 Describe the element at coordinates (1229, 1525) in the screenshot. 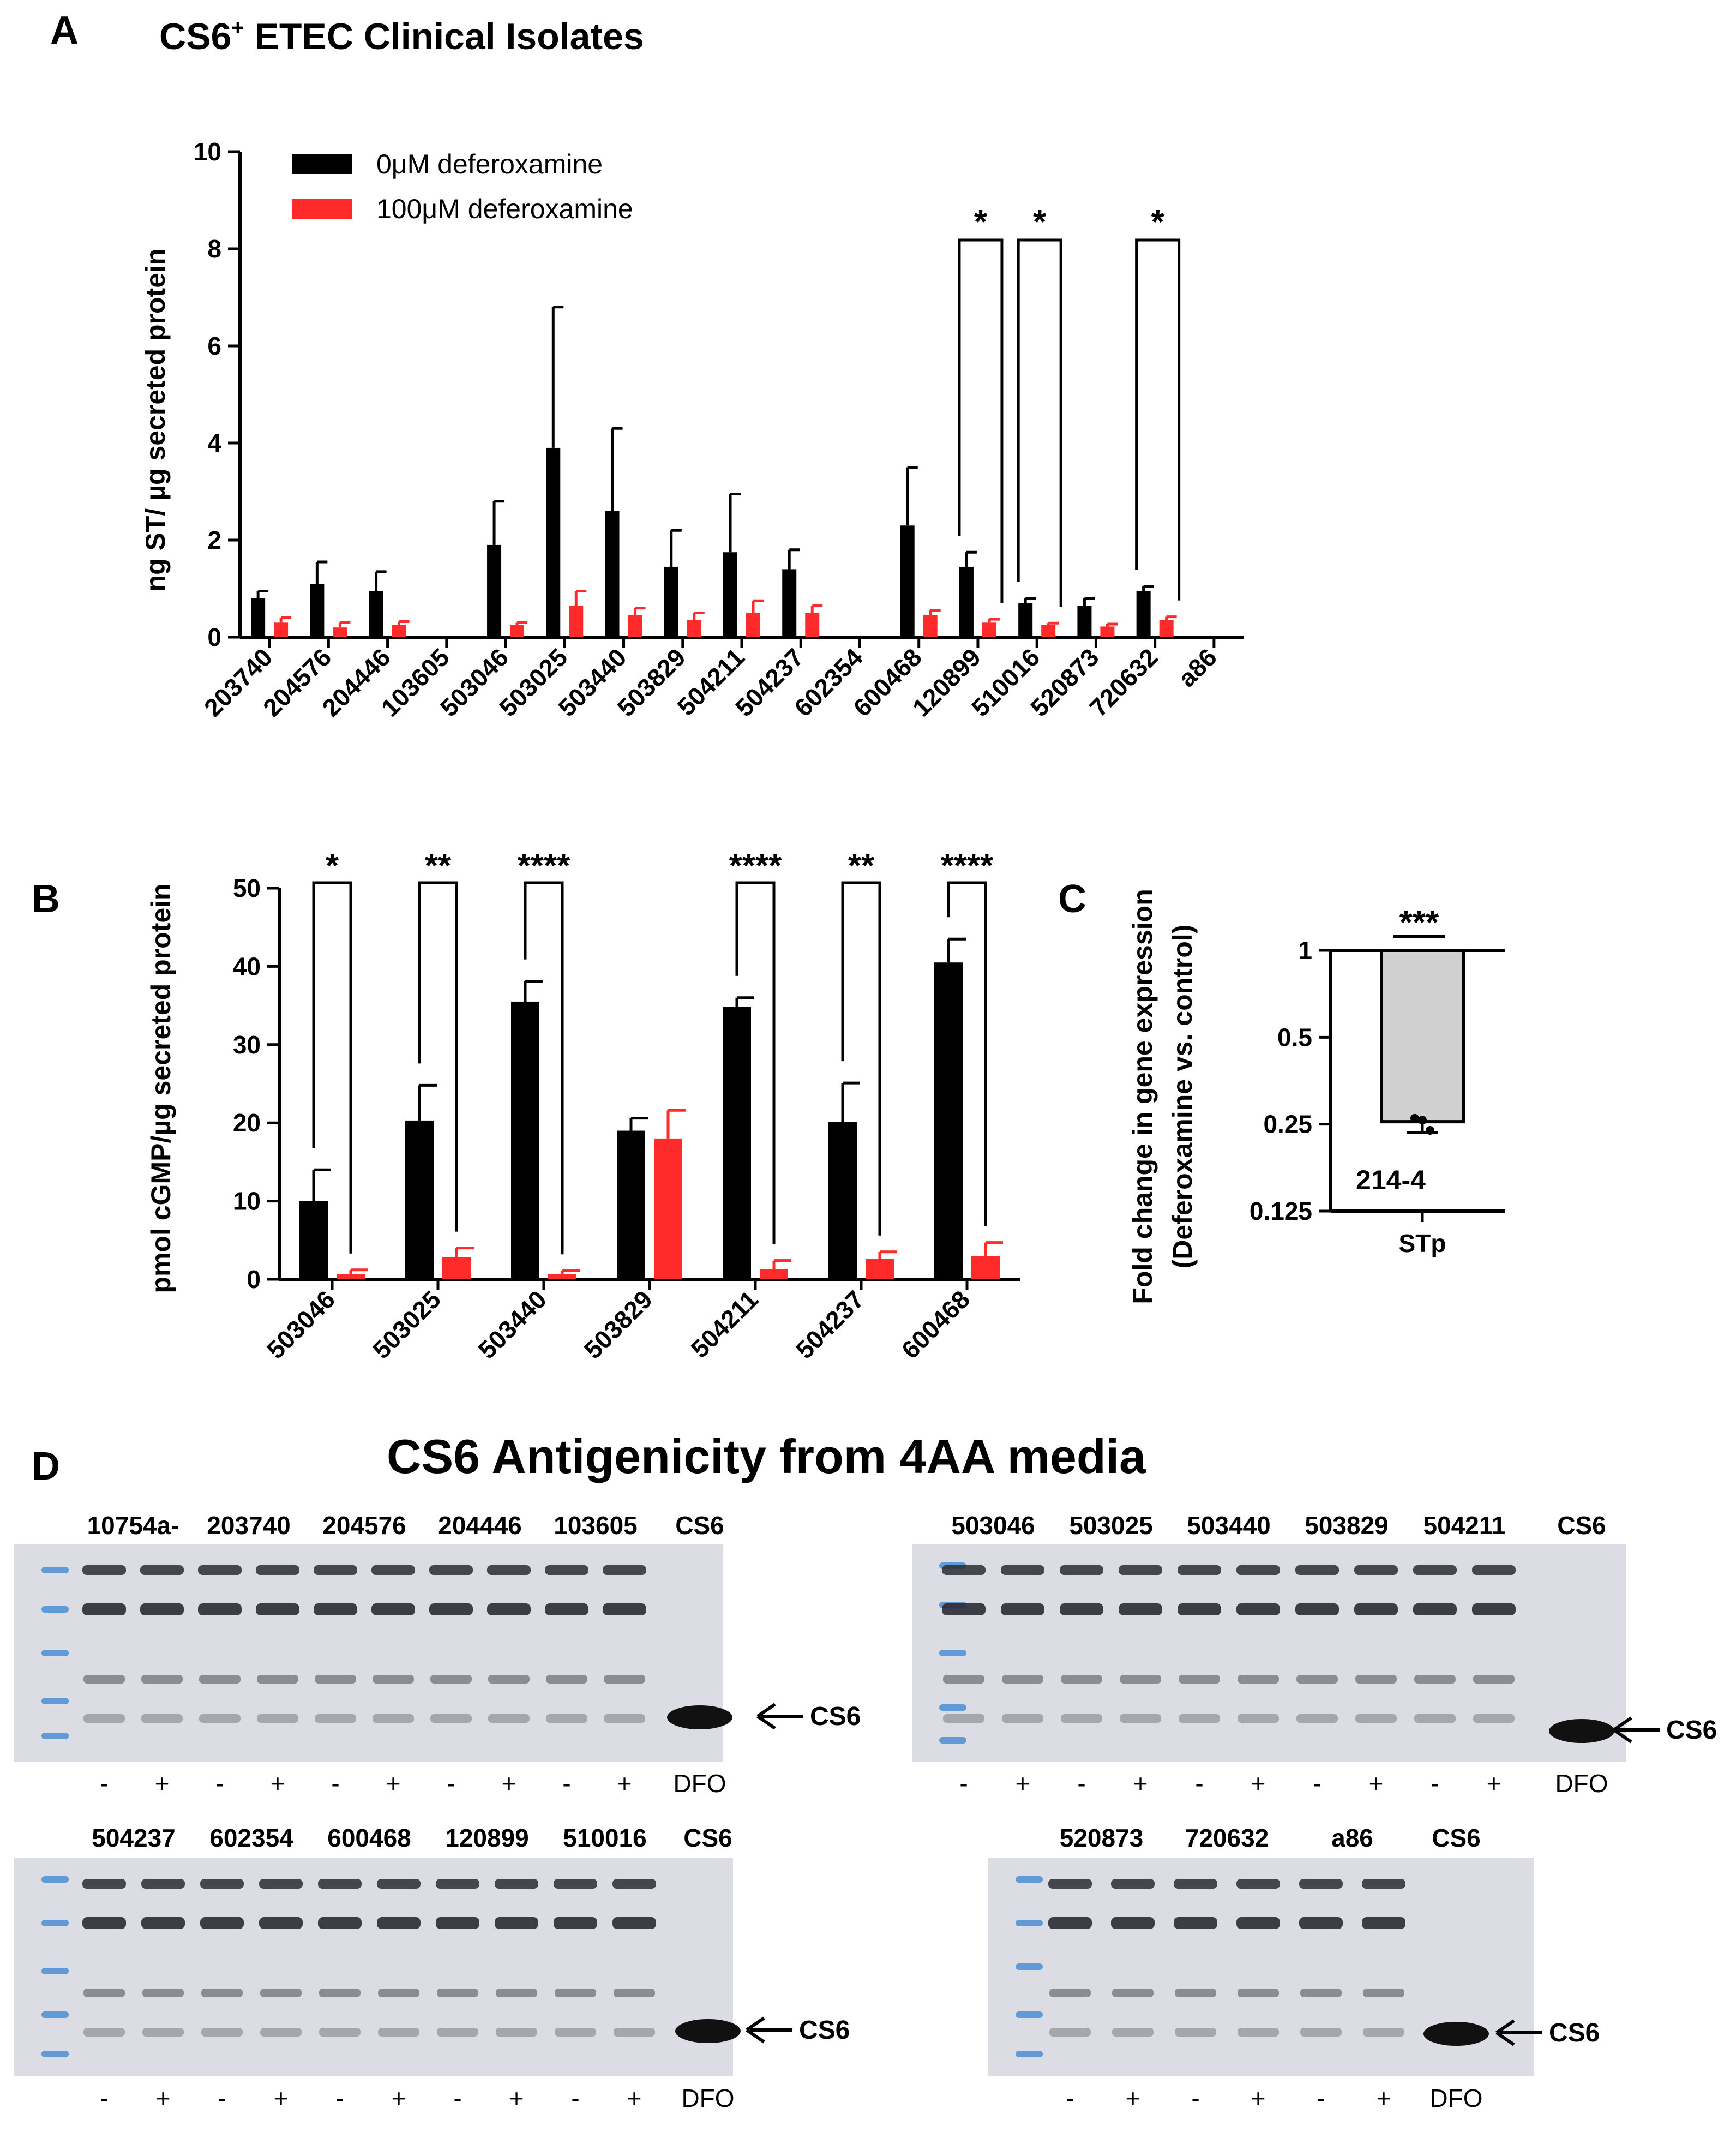

I see `gel-lane-label: 503440` at that location.